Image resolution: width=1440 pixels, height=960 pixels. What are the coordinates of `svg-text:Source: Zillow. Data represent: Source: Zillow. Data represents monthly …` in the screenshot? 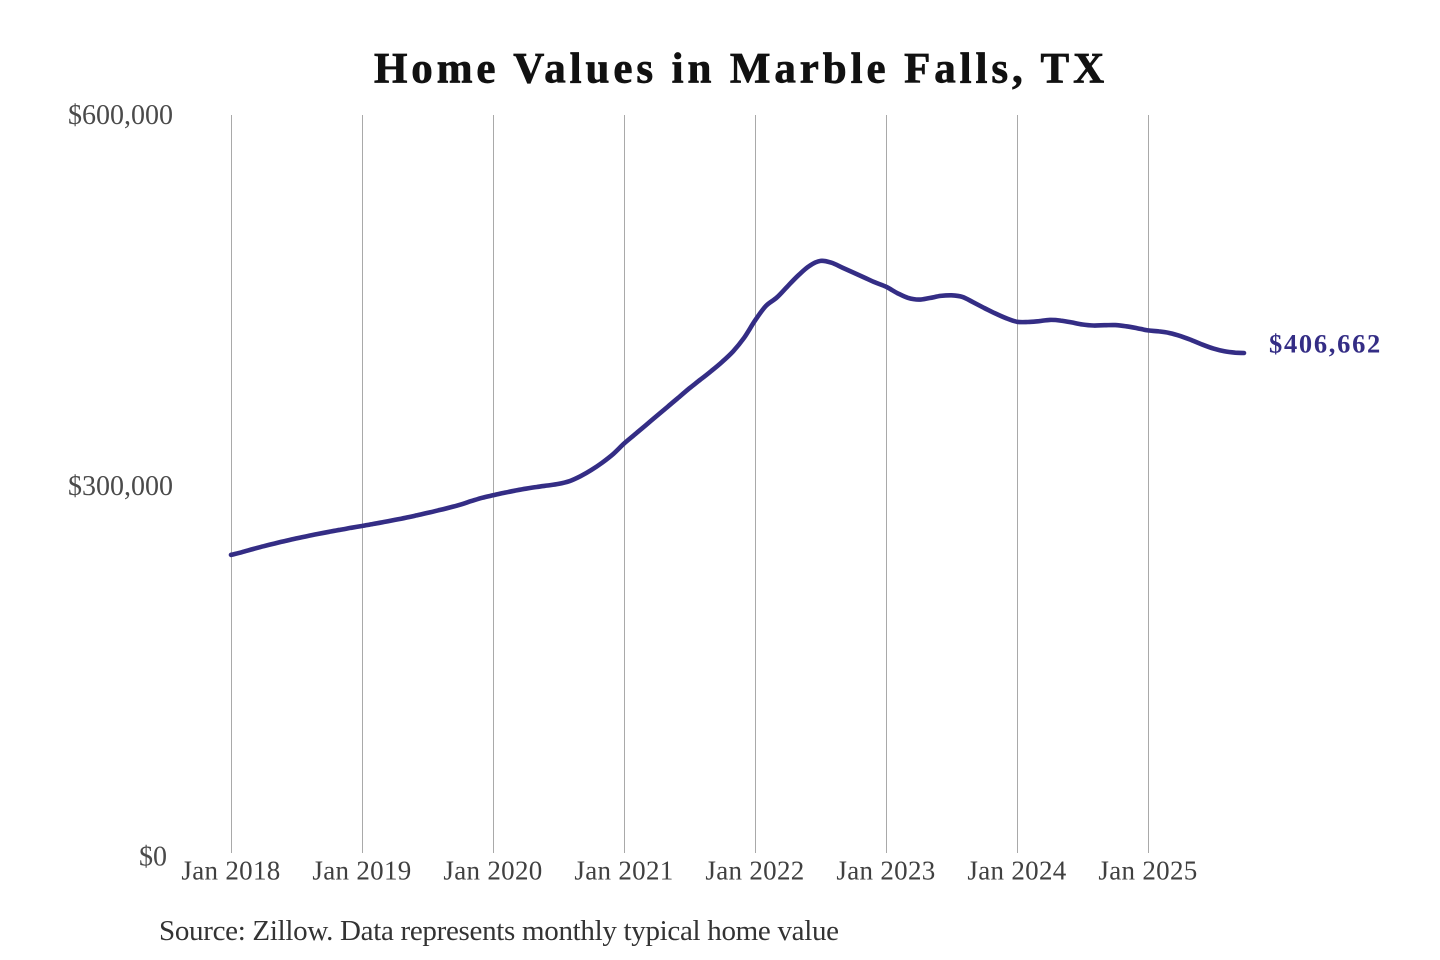 It's located at (499, 931).